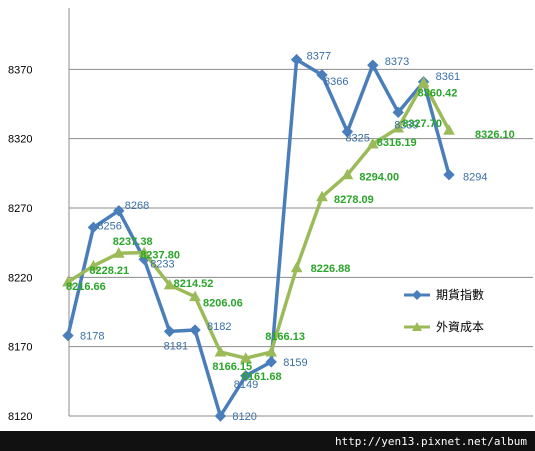 This screenshot has height=451, width=535. Describe the element at coordinates (475, 178) in the screenshot. I see `data-label: 8294` at that location.